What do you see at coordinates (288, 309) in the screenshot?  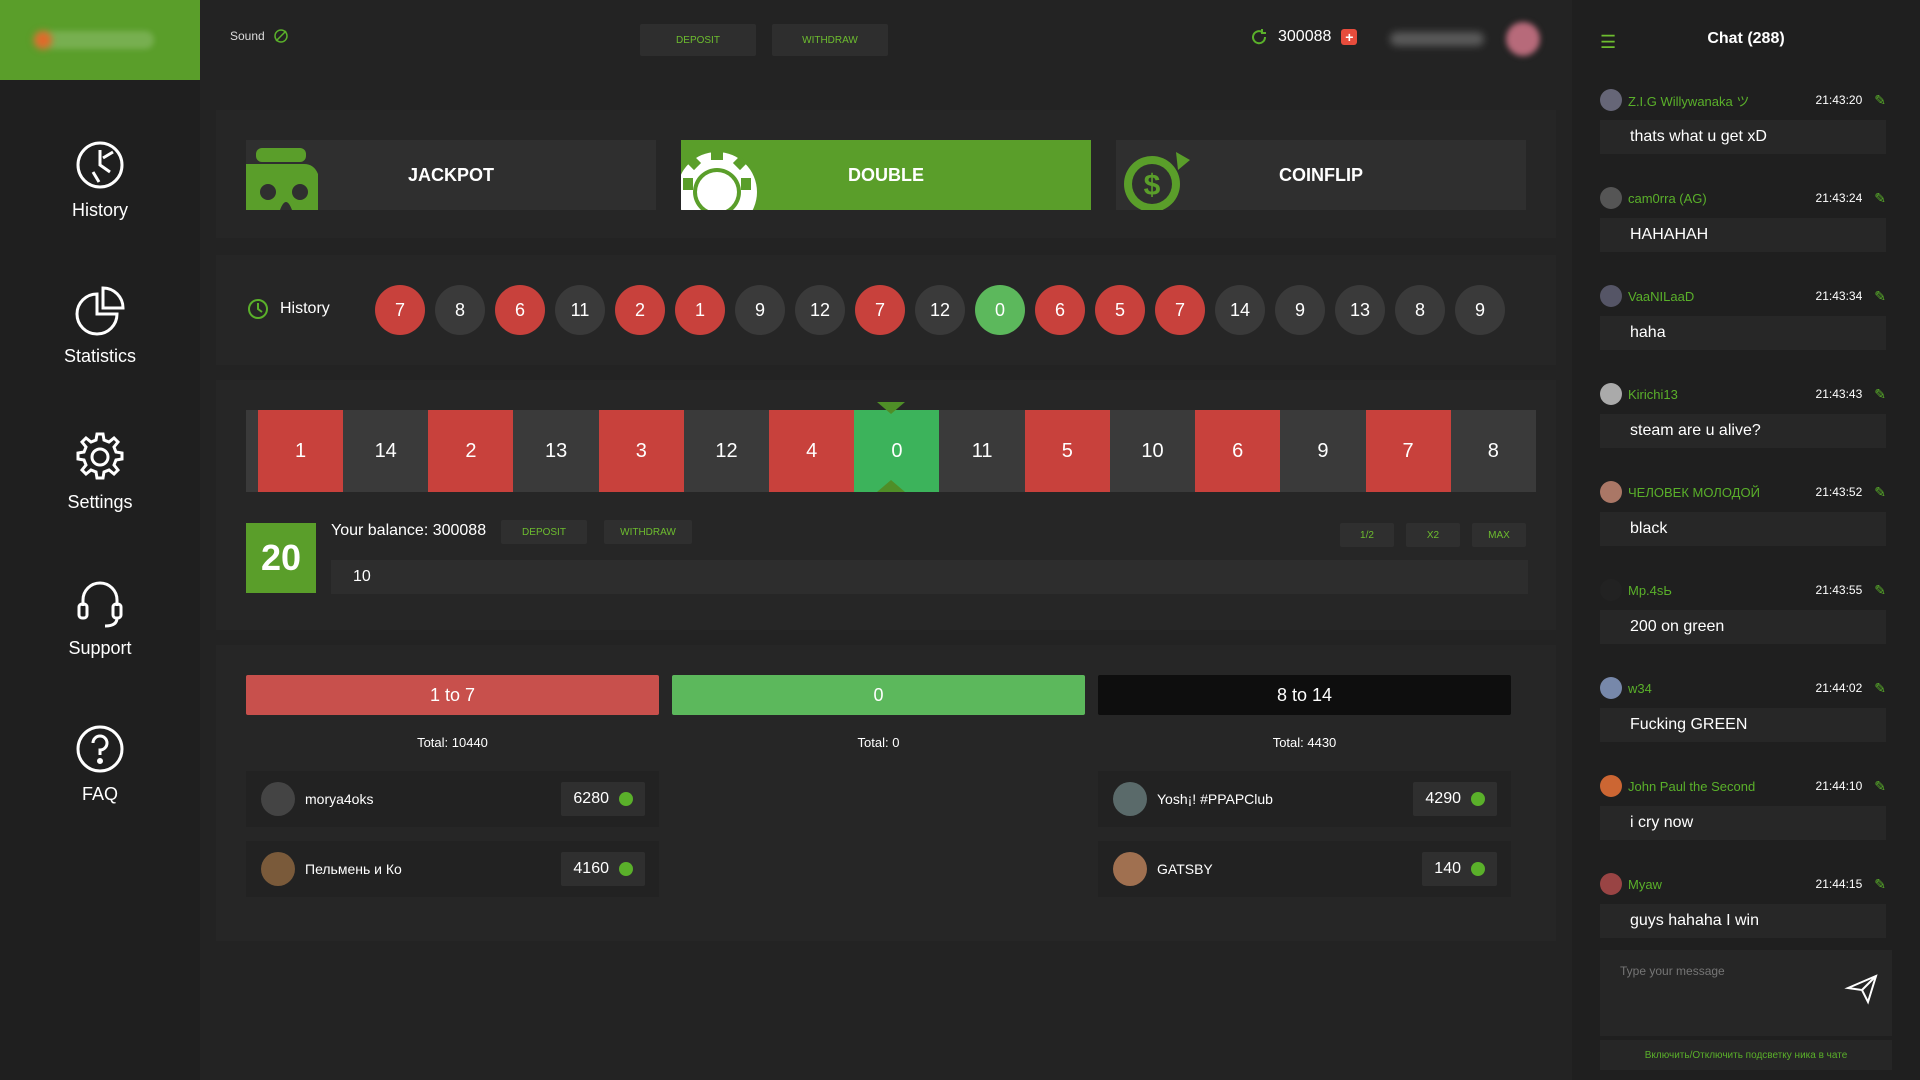 I see `history-label: History` at bounding box center [288, 309].